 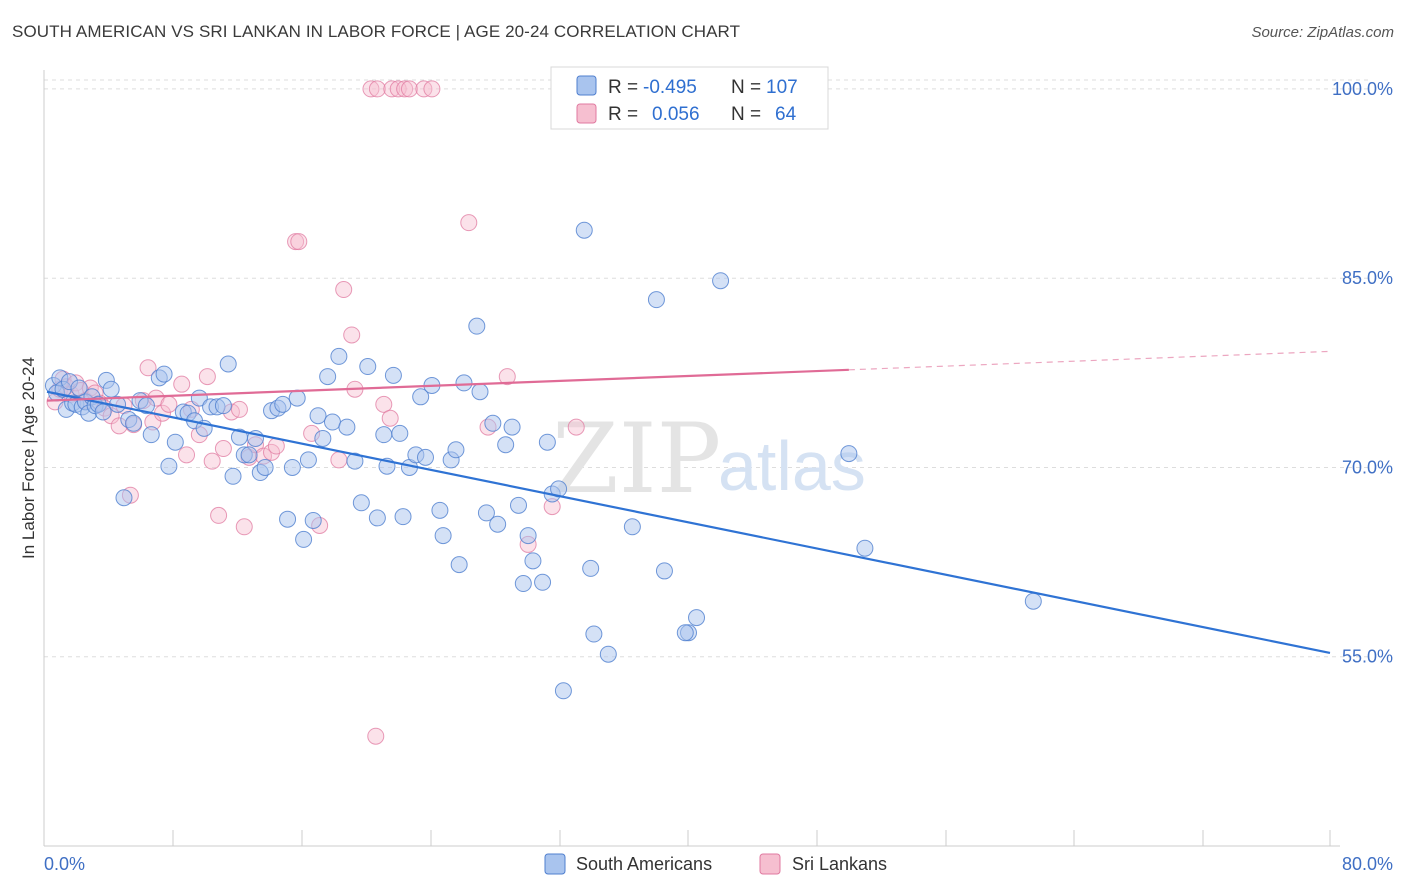 I want to click on x-tick-label: 80.0%, so click(x=1367, y=864).